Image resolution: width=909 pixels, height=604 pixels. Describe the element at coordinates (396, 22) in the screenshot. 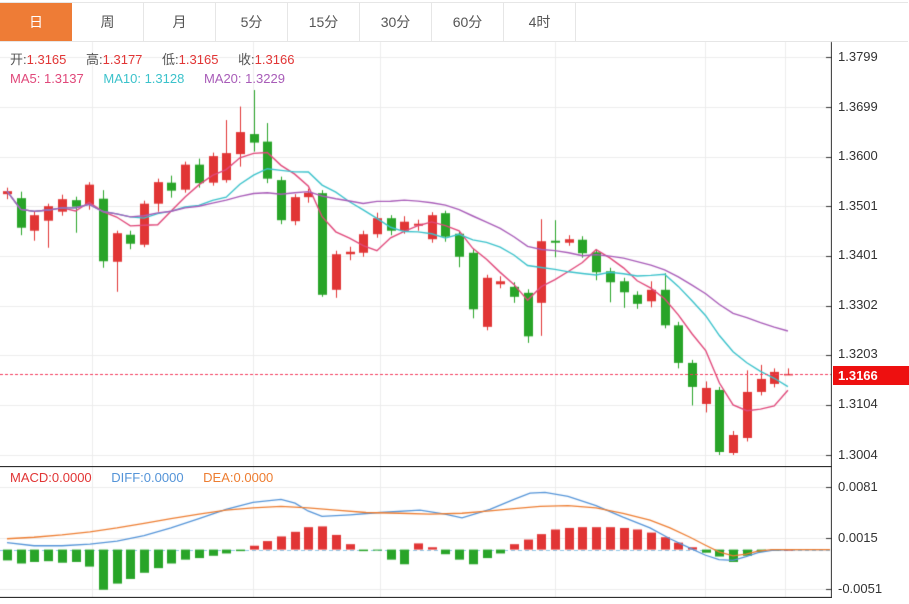

I see `tab-30min: 30分` at that location.